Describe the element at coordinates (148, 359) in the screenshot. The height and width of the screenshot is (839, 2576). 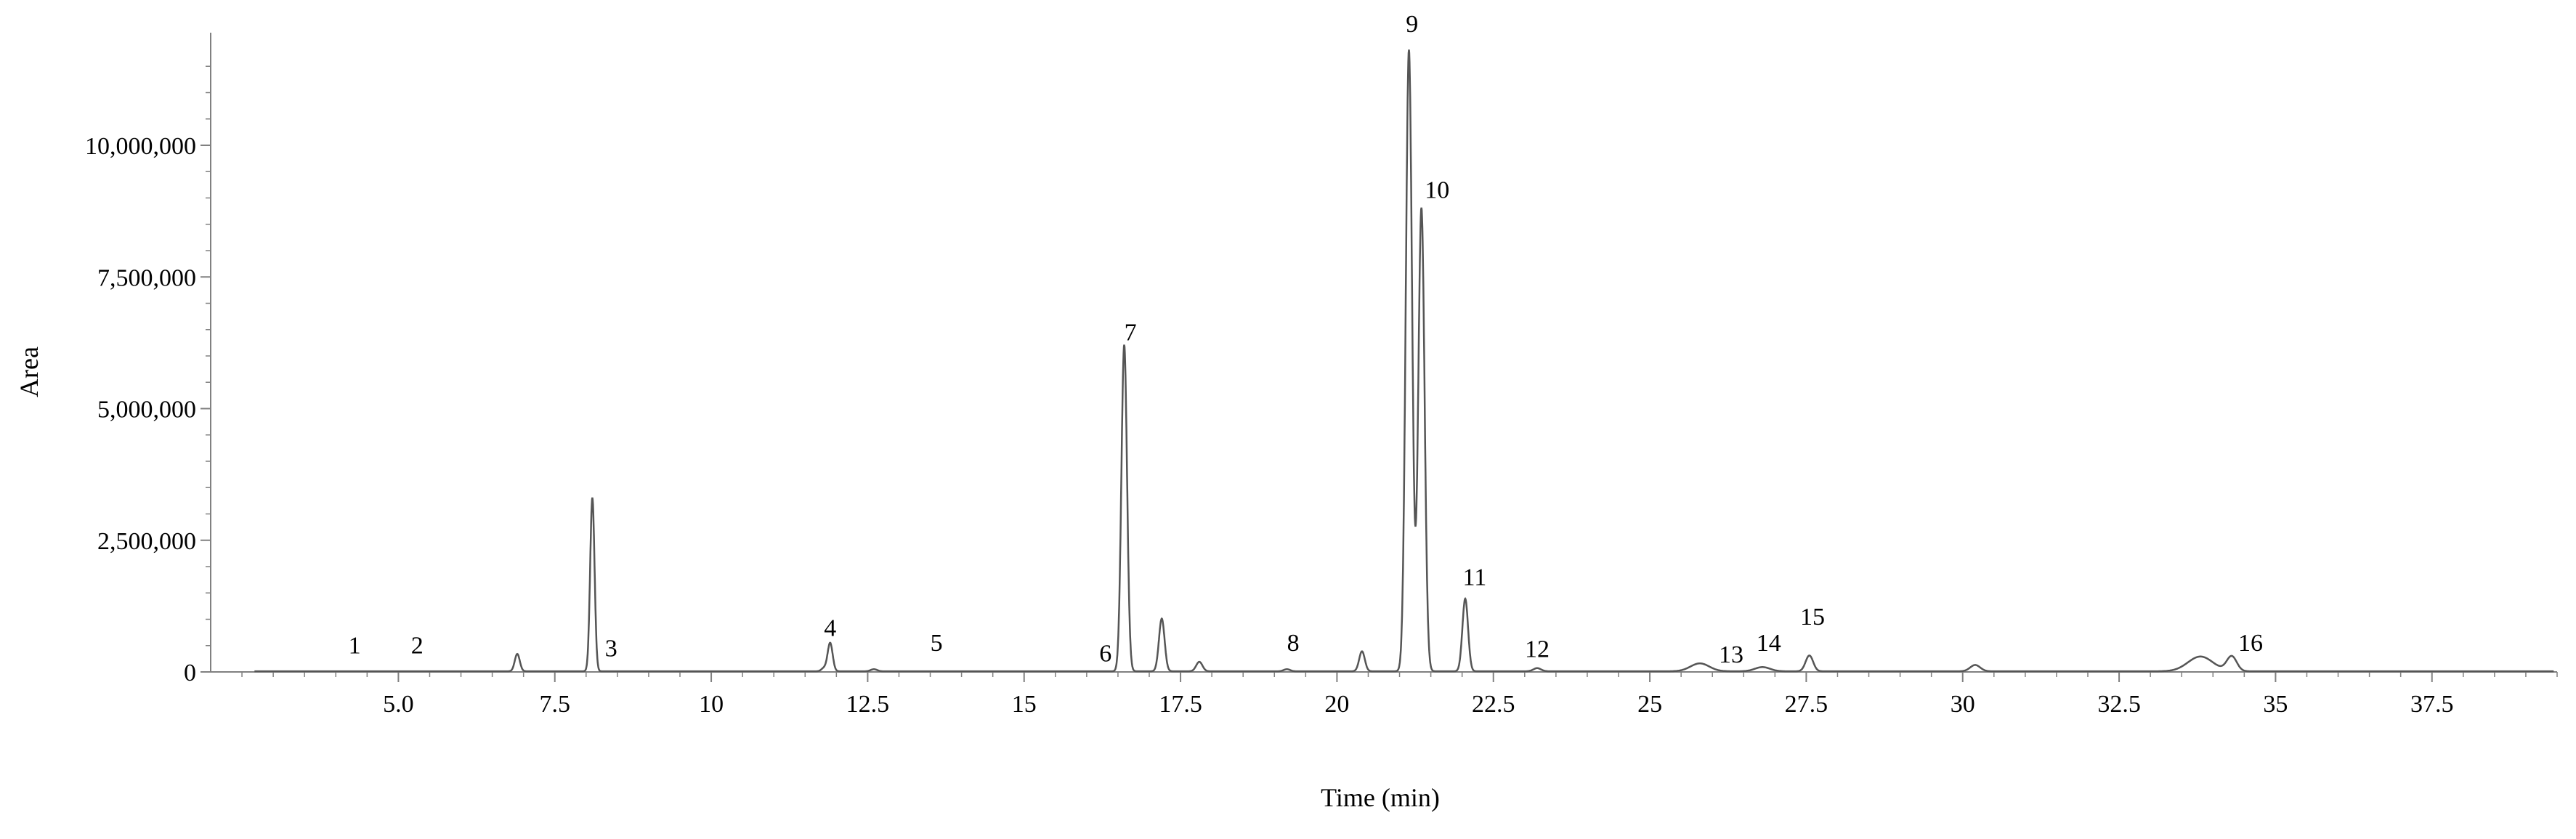
I see `y-axis: 0 2,500,000 5,000,000 7,500,000 10,000,000` at that location.